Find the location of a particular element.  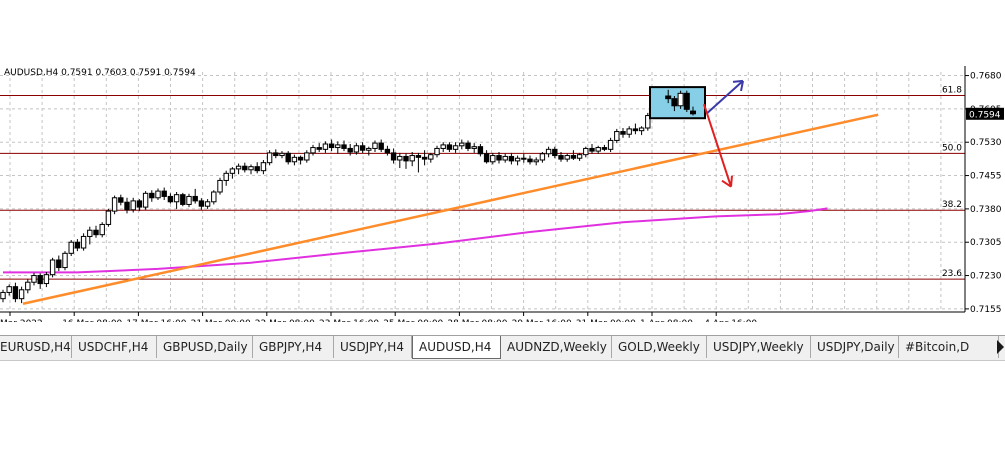

tab-audusd-h4: AUDUSD,H4 is located at coordinates (456, 347).